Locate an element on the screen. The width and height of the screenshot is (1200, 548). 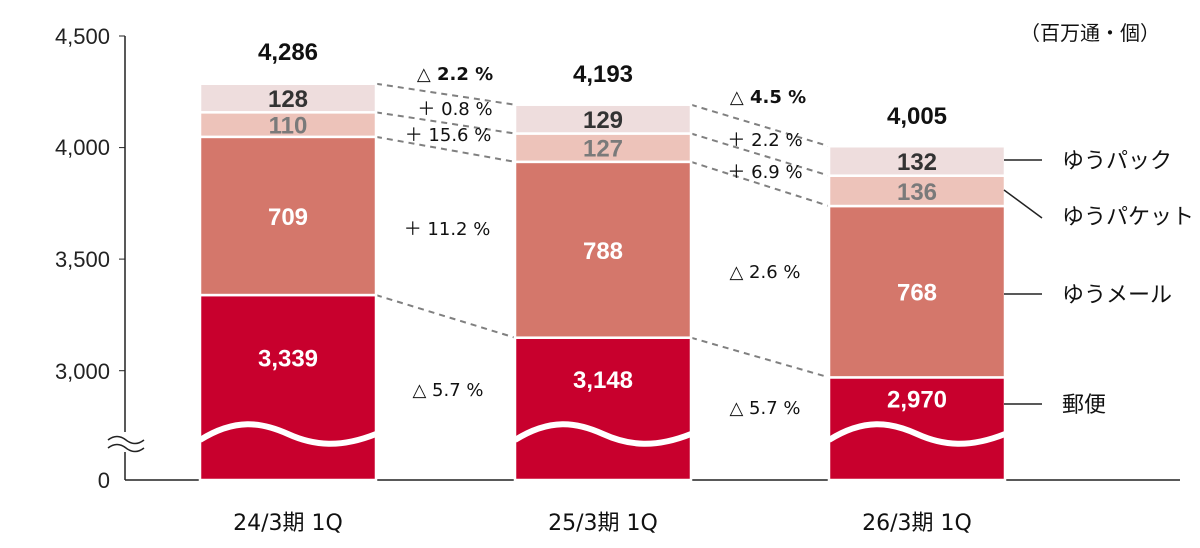
y-tick-label: 3,000 is located at coordinates (82, 371).